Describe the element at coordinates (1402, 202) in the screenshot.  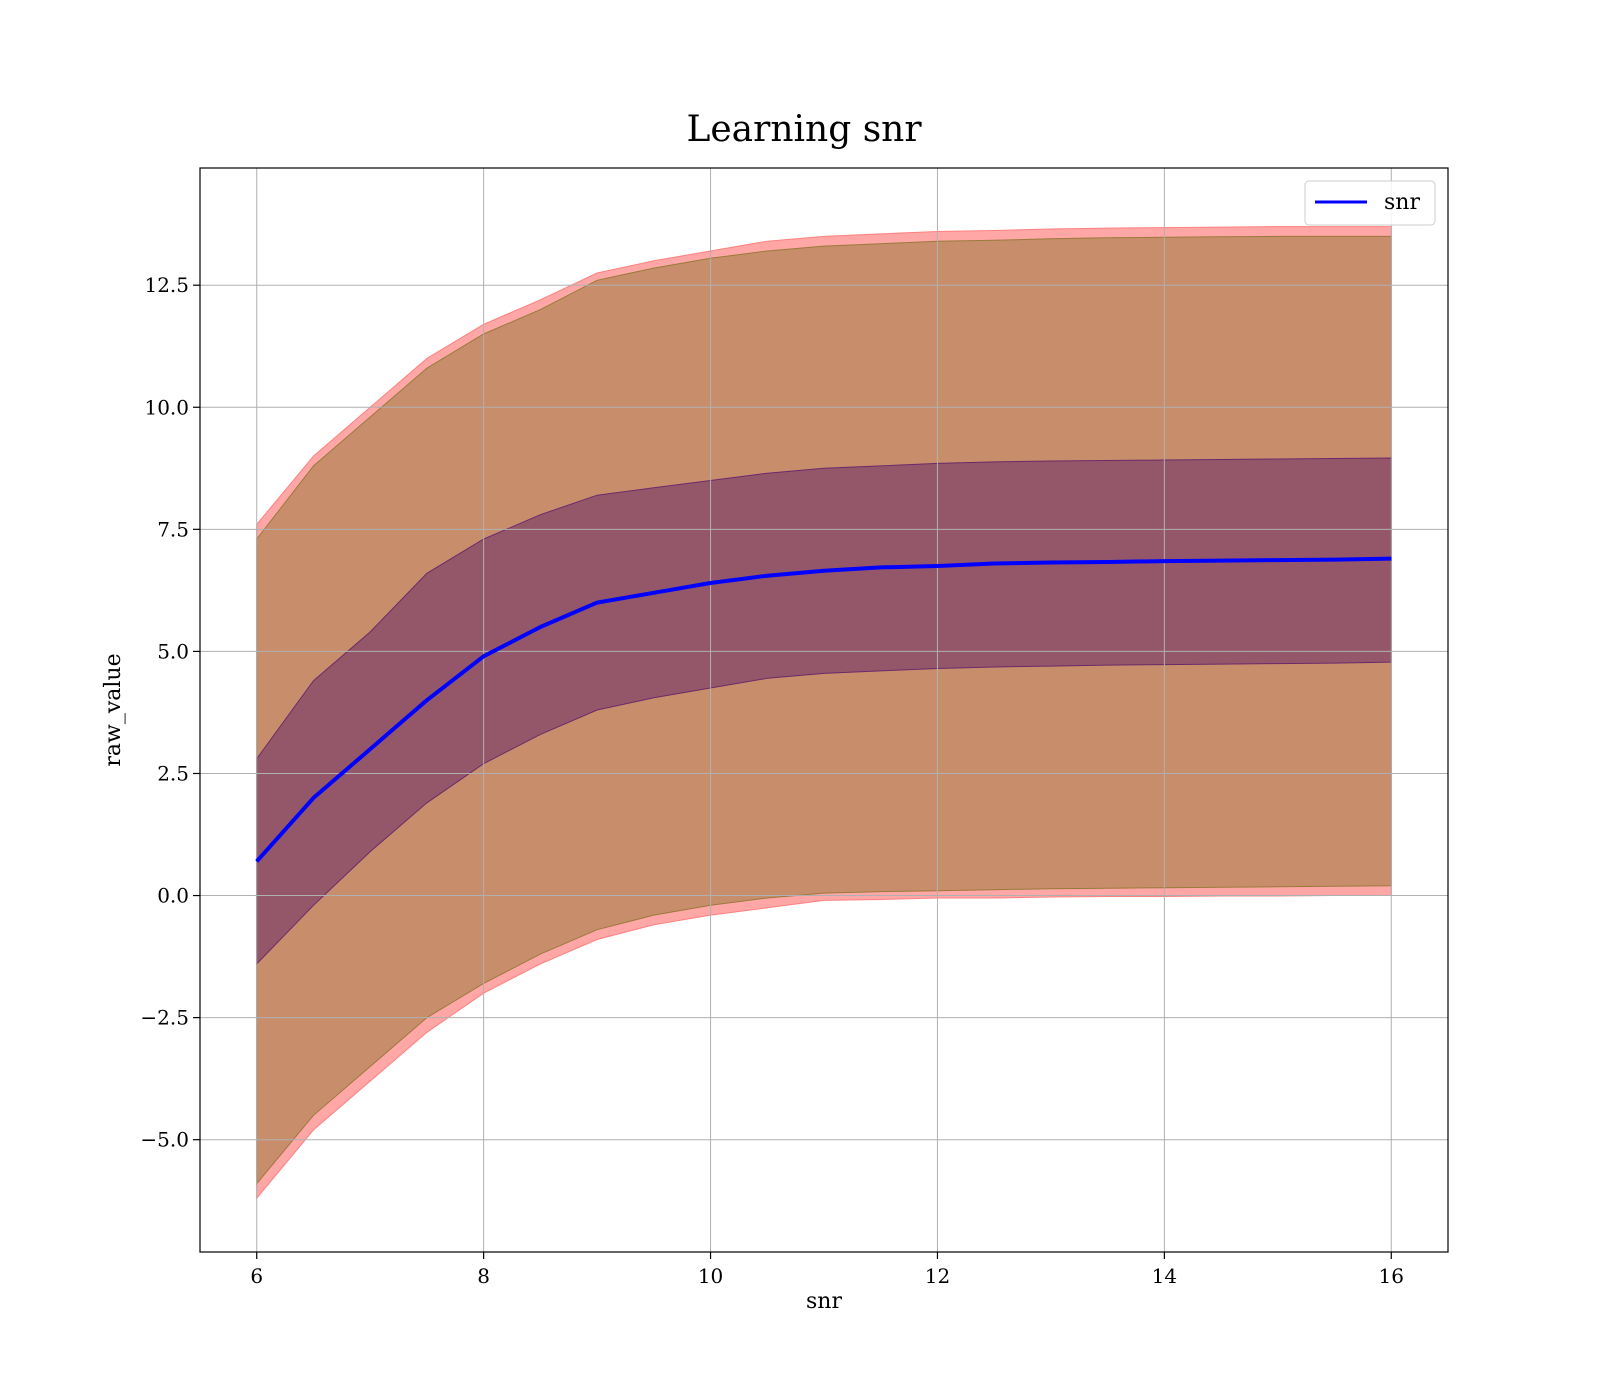
I see `legend-label: snr` at that location.